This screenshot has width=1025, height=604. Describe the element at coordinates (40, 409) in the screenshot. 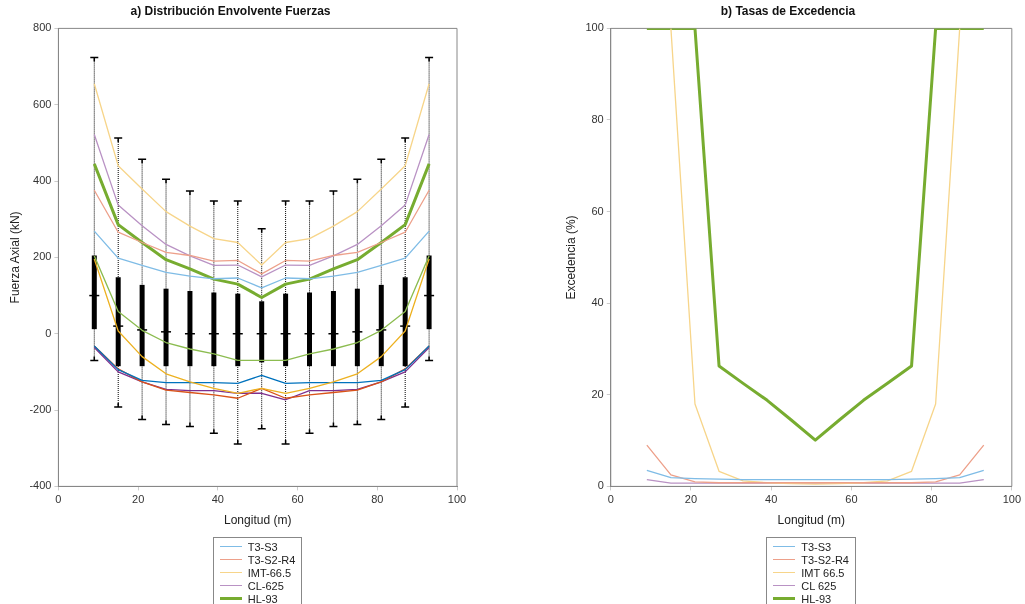

I see `y-tick-label: -200` at that location.